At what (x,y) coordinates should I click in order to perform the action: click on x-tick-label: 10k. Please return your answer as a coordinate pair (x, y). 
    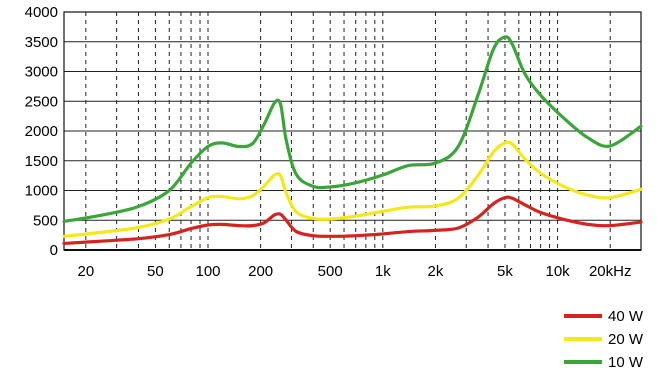
    Looking at the image, I should click on (558, 271).